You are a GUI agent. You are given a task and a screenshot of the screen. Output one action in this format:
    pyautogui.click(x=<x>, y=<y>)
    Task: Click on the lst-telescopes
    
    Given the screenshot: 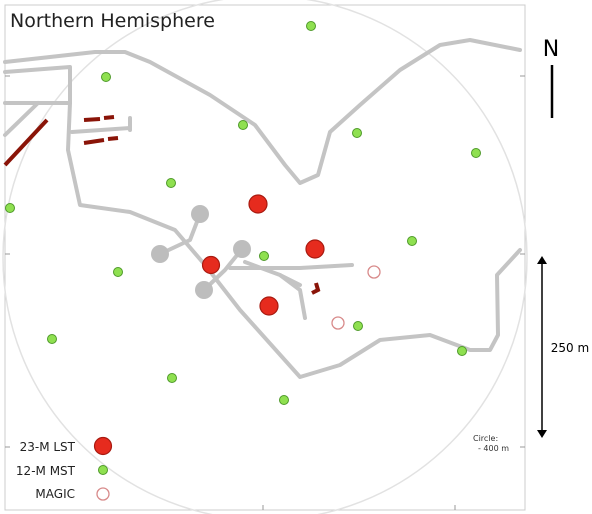 What is the action you would take?
    pyautogui.click(x=263, y=255)
    